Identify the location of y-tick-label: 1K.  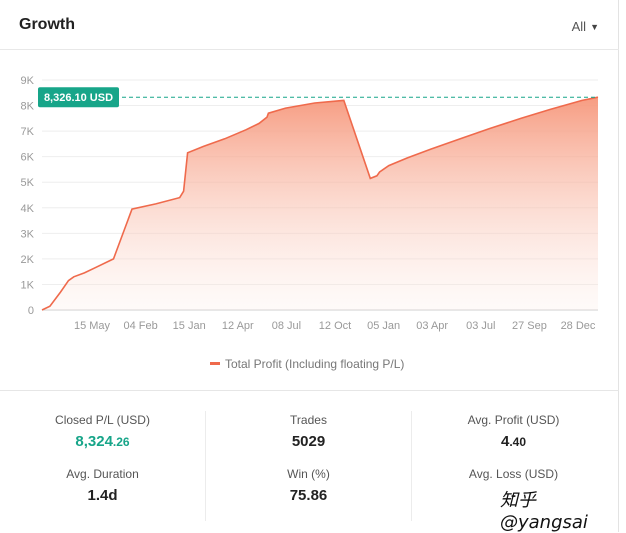
(28, 285).